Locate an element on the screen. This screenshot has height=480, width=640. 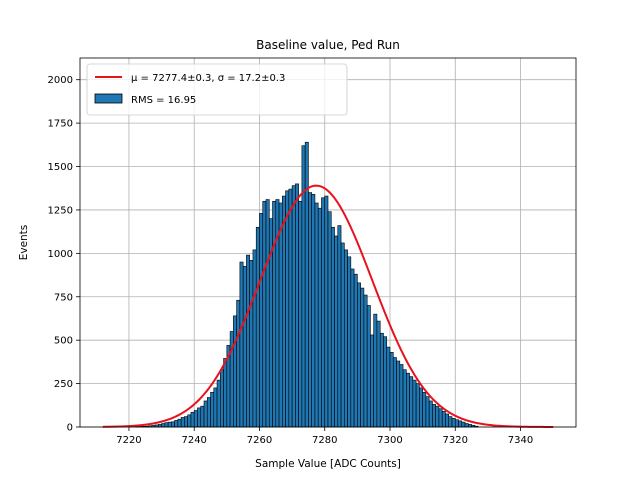
legend-bar-swatch is located at coordinates (108, 98).